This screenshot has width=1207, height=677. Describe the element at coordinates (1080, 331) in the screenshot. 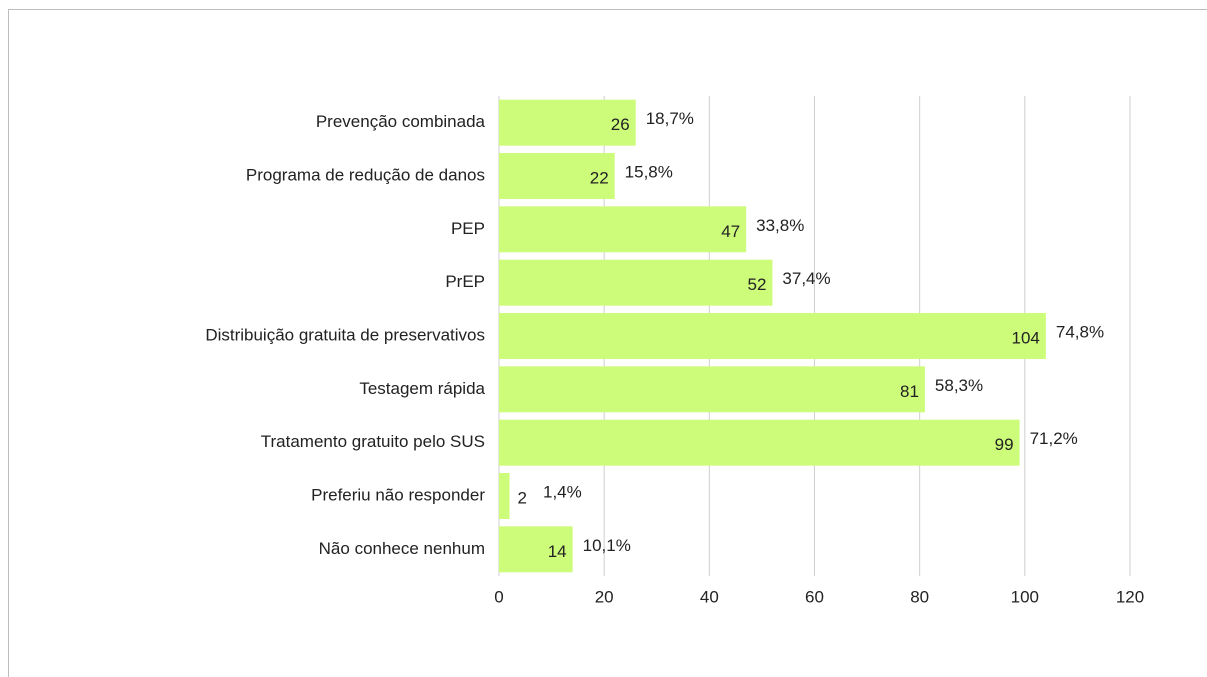

I see `share-label: 74,8%` at that location.